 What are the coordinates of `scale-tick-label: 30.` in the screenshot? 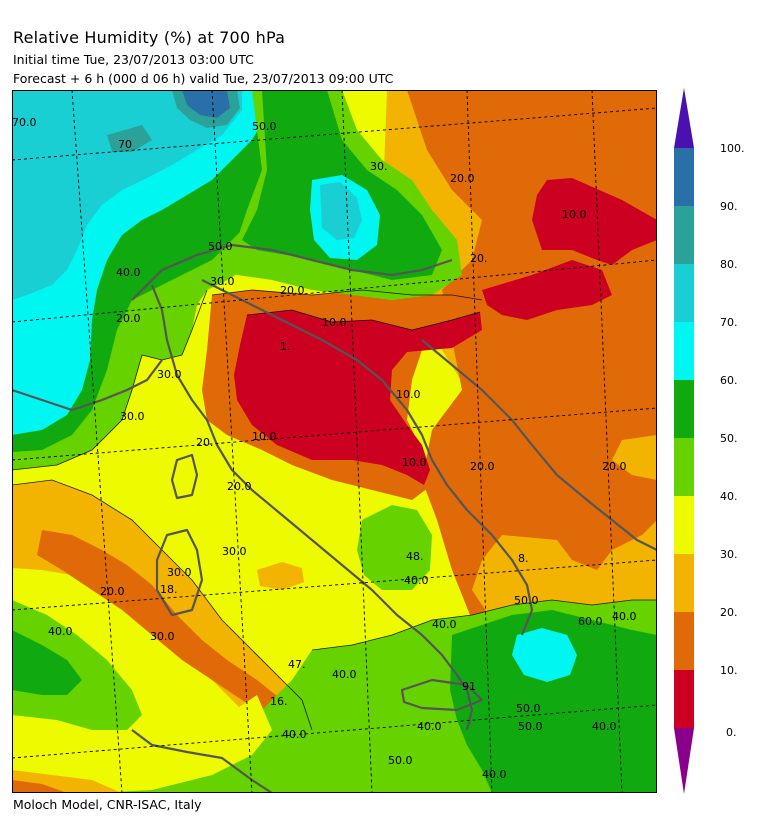 It's located at (729, 554).